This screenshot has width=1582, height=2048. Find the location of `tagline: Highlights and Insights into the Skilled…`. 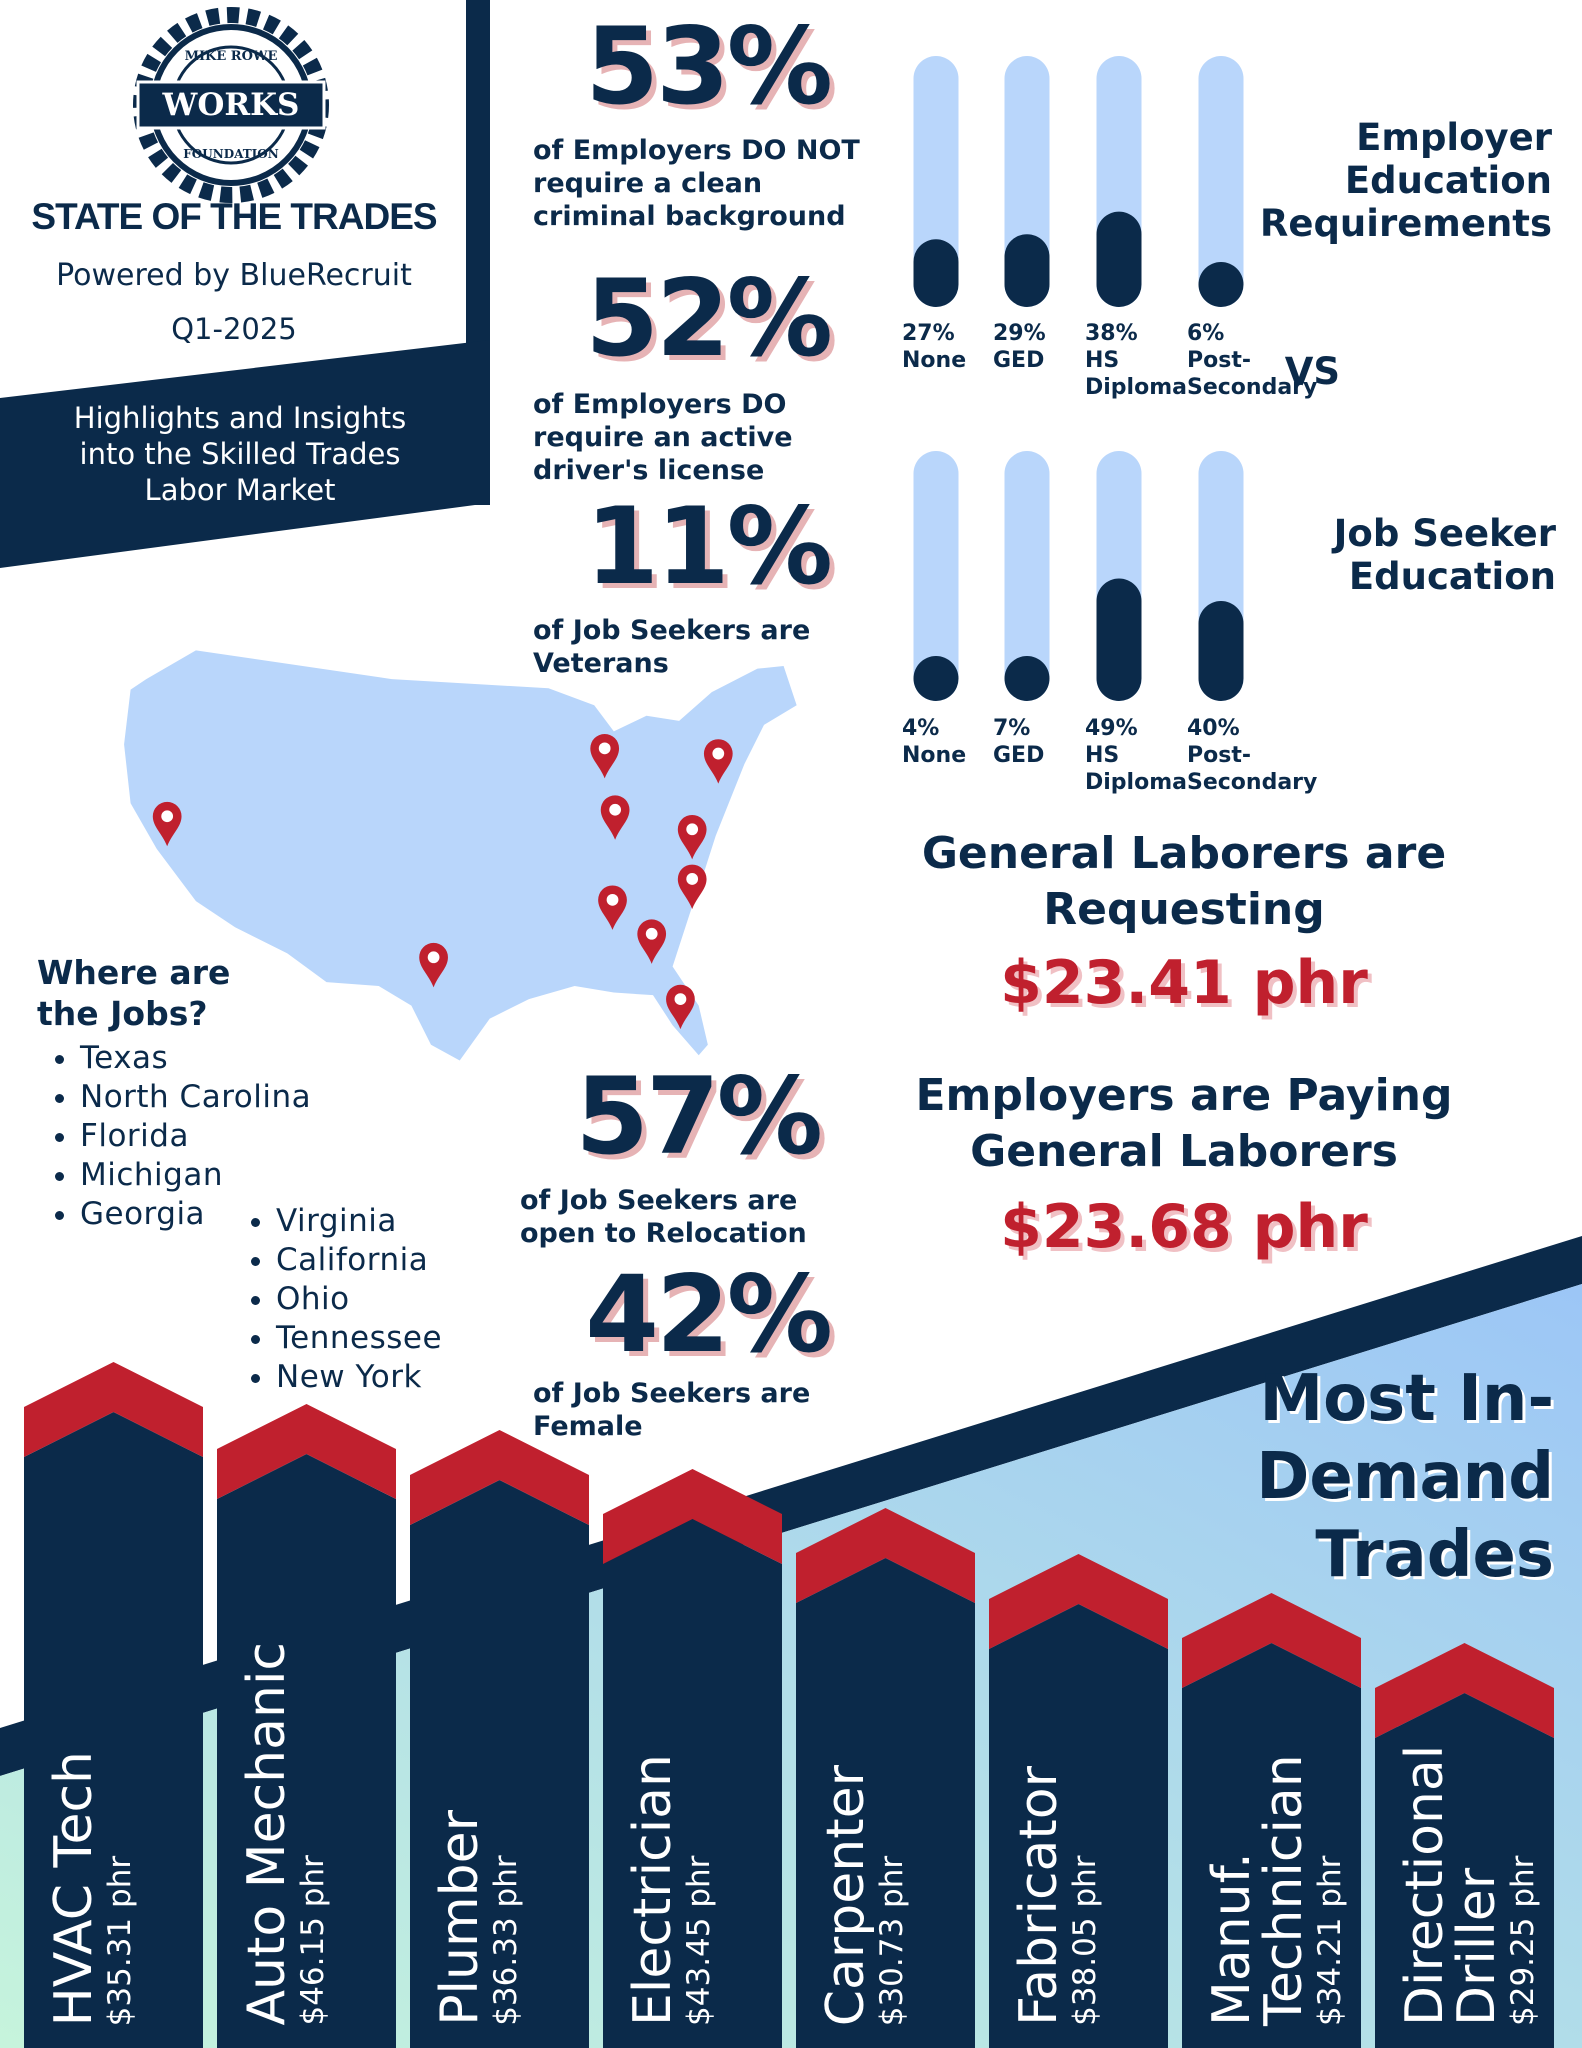

tagline: Highlights and Insights into the Skilled… is located at coordinates (240, 454).